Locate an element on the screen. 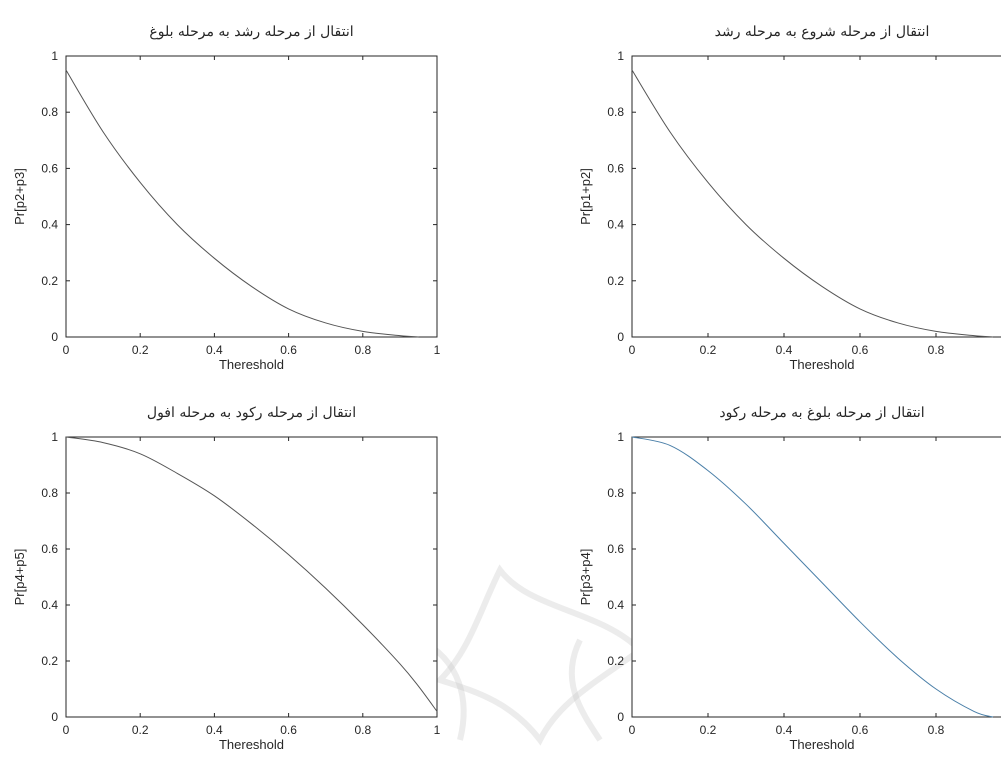  subplot-title: انتقال از مرحله شروع به مرحله رشد is located at coordinates (822, 32).